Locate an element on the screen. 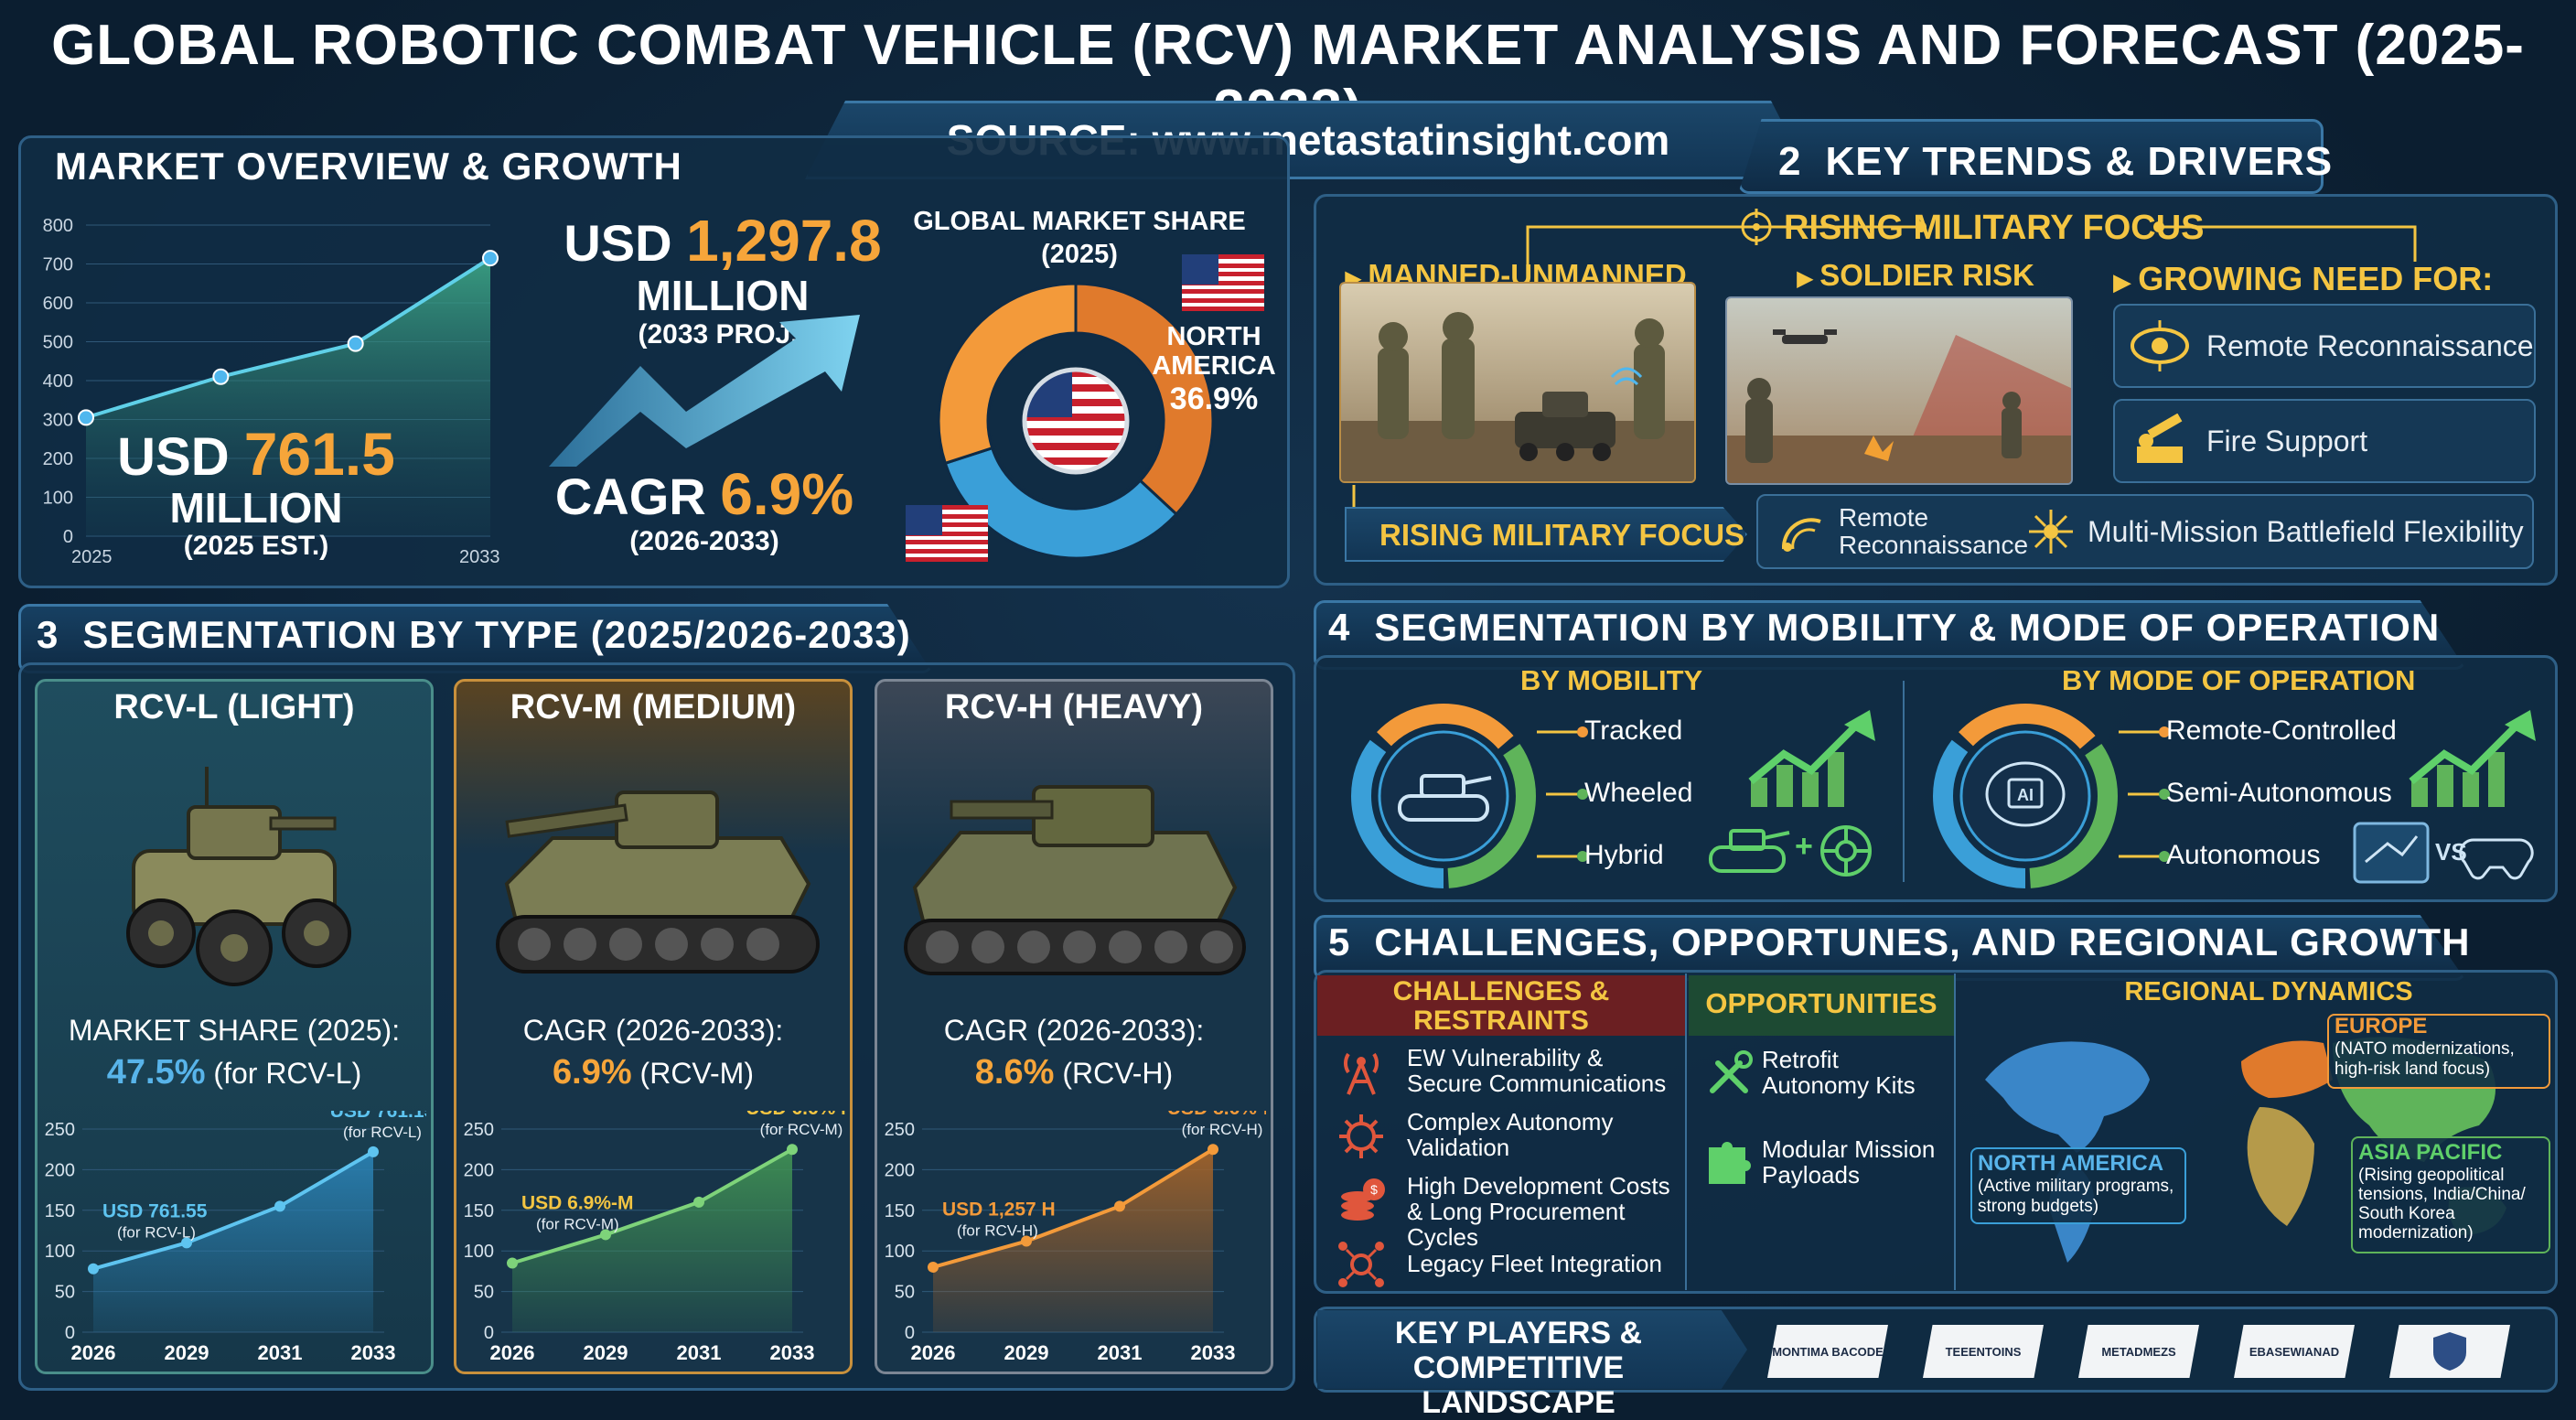 This screenshot has width=2576, height=1420. region-europe-card is located at coordinates (2439, 1051).